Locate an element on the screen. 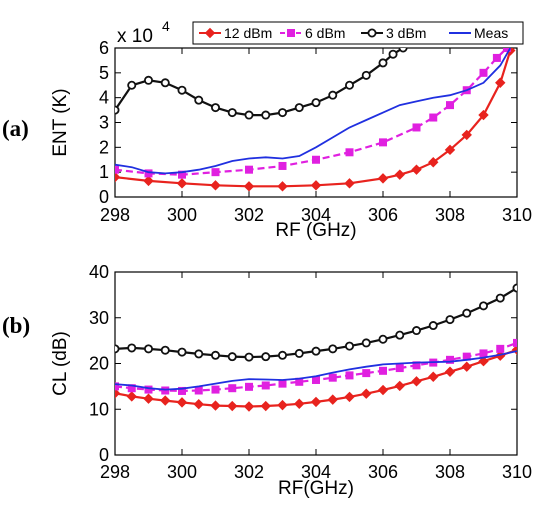 The width and height of the screenshot is (550, 506). legend-box is located at coordinates (358, 33).